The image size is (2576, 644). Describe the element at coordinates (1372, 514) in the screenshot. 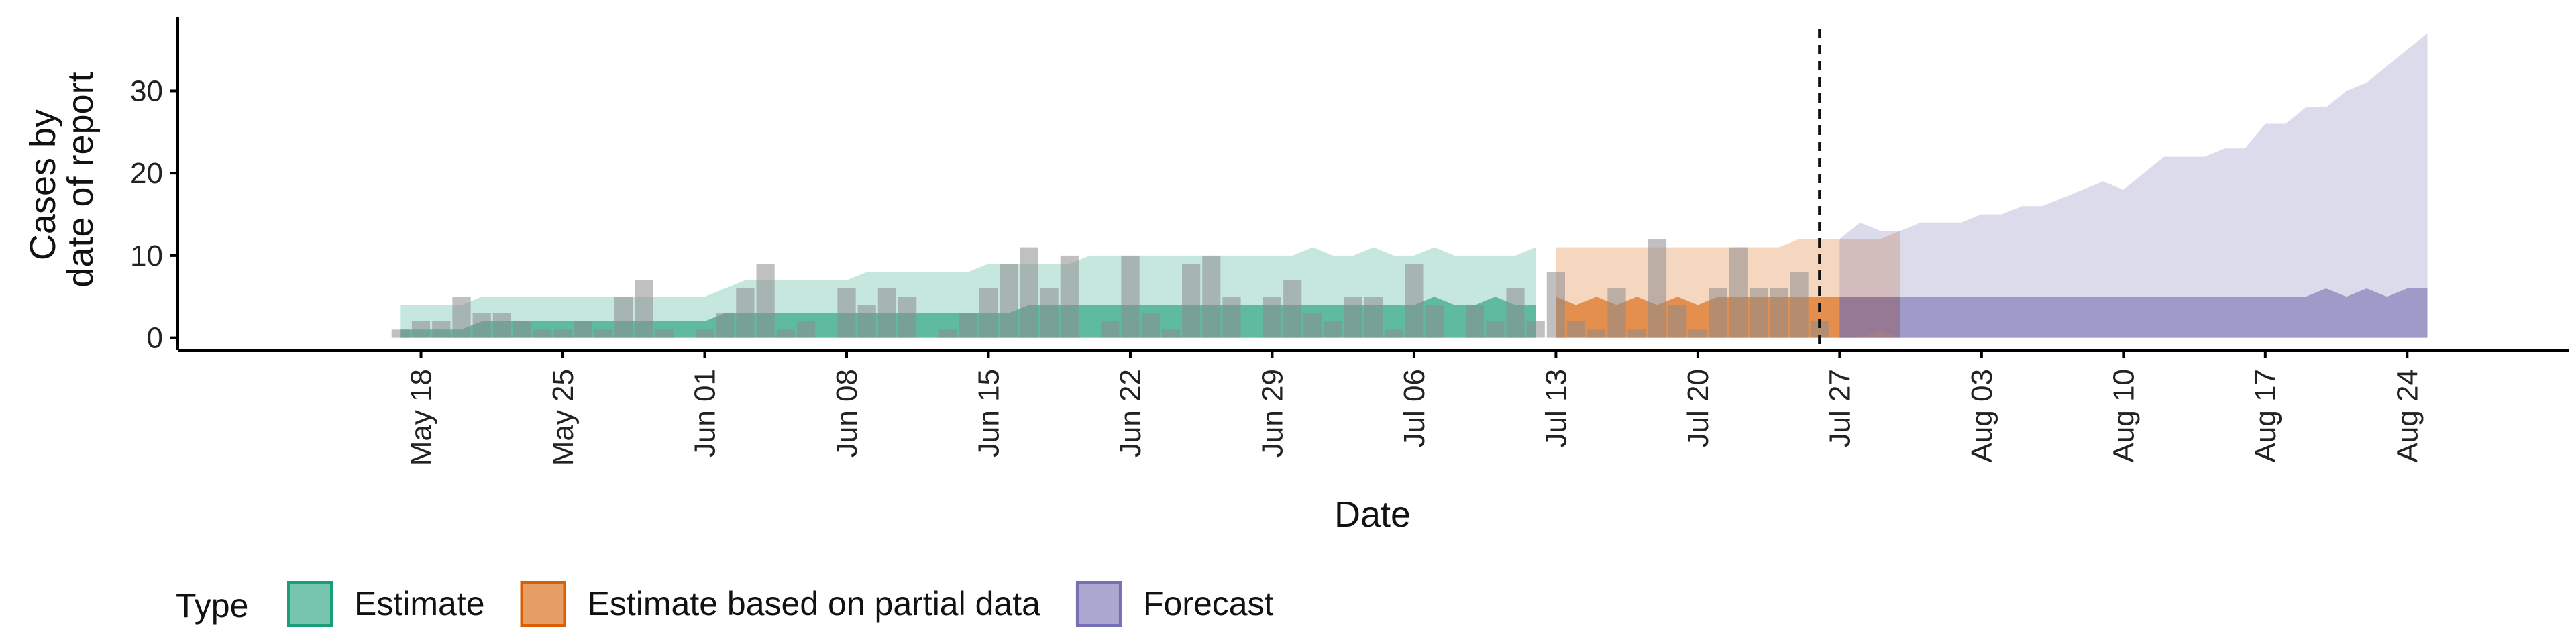

I see `x-axis-title: Date` at that location.